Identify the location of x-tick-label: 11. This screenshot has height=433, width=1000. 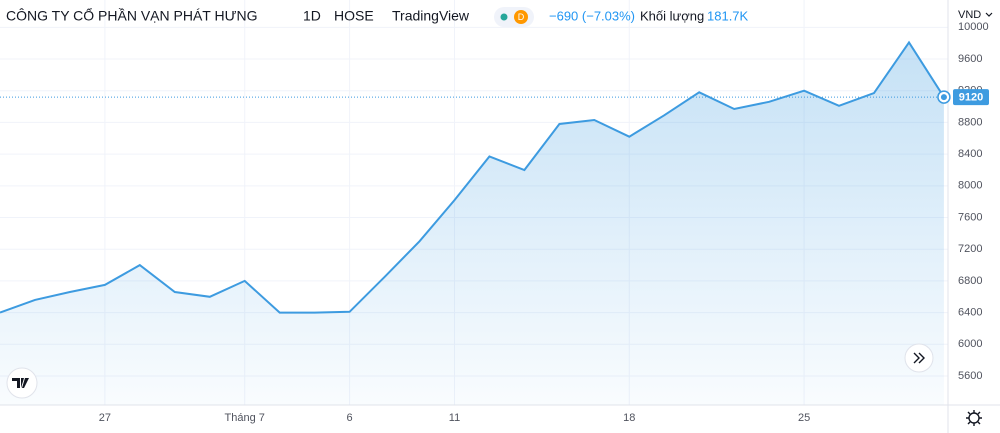
(454, 418).